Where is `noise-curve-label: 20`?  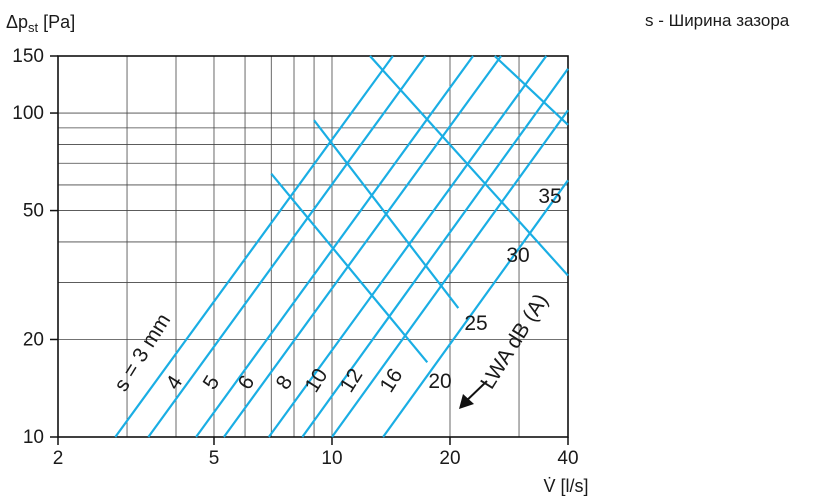
noise-curve-label: 20 is located at coordinates (439, 381).